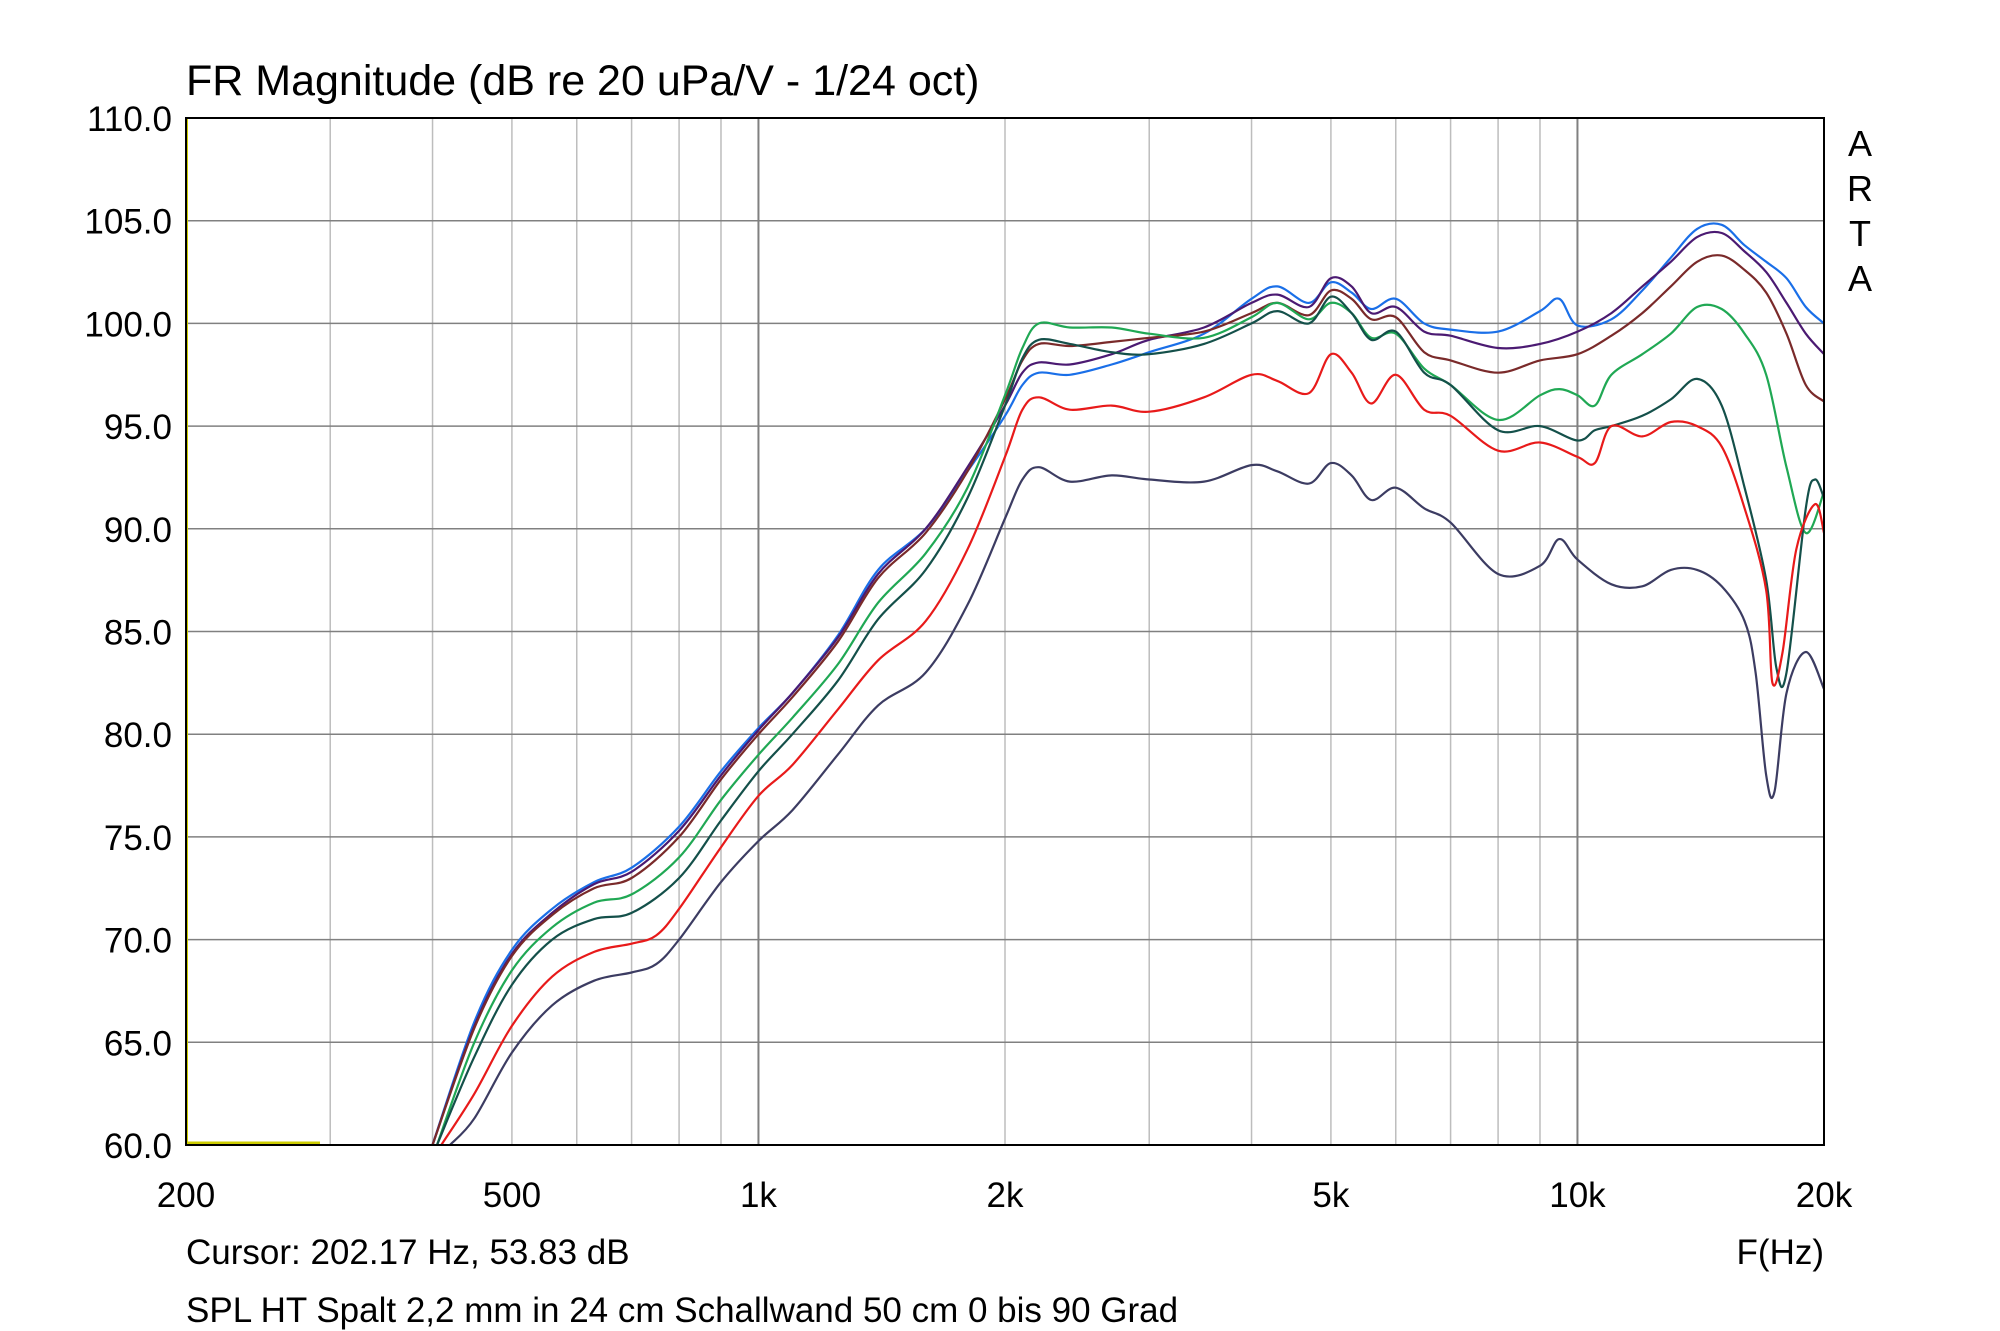 The height and width of the screenshot is (1331, 2000). I want to click on x-axis-label: F(Hz), so click(1780, 1252).